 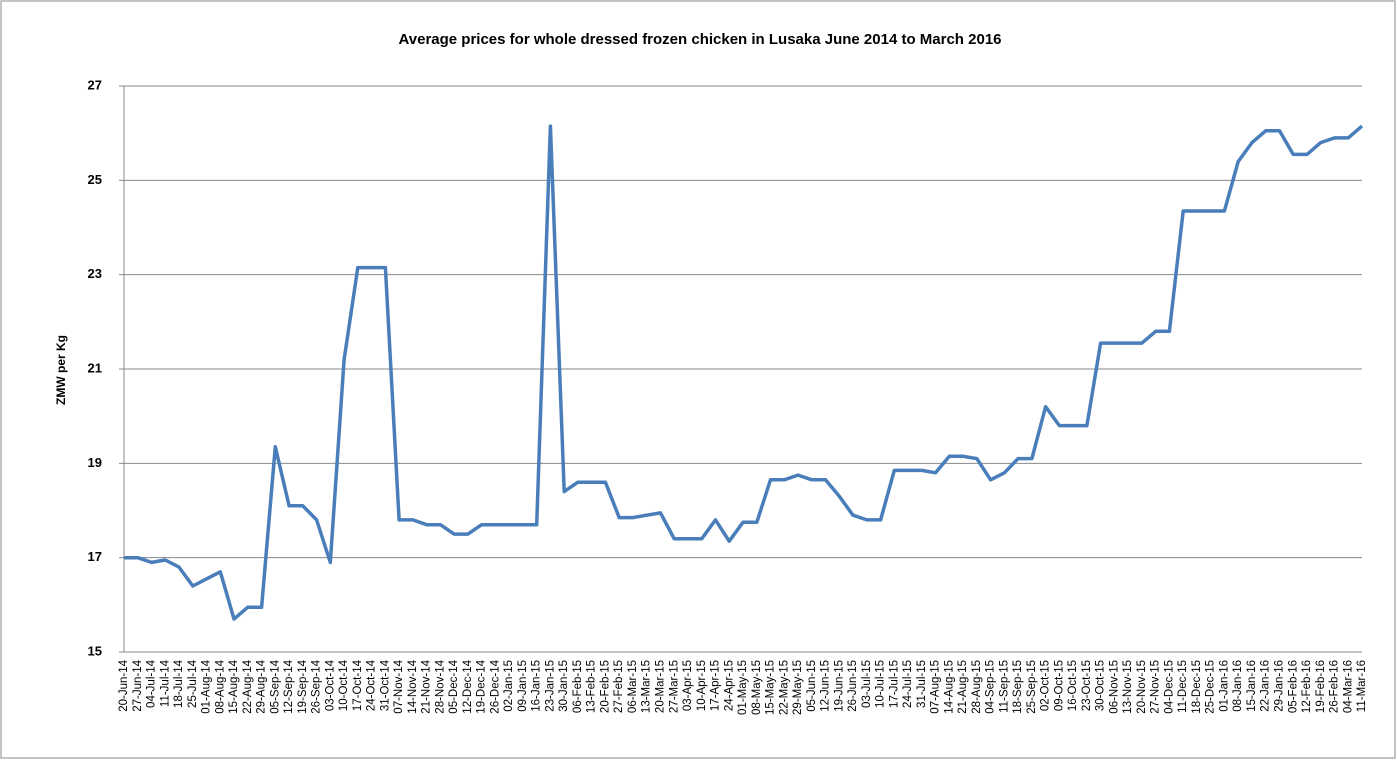 I want to click on y-tick-label: 25, so click(x=95, y=179).